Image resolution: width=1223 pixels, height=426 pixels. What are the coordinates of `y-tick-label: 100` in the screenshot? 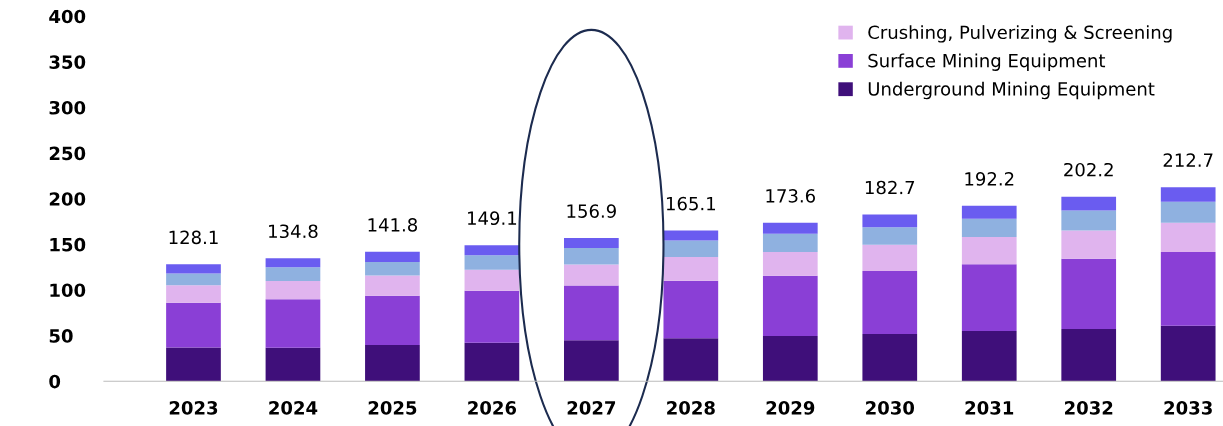 It's located at (68, 290).